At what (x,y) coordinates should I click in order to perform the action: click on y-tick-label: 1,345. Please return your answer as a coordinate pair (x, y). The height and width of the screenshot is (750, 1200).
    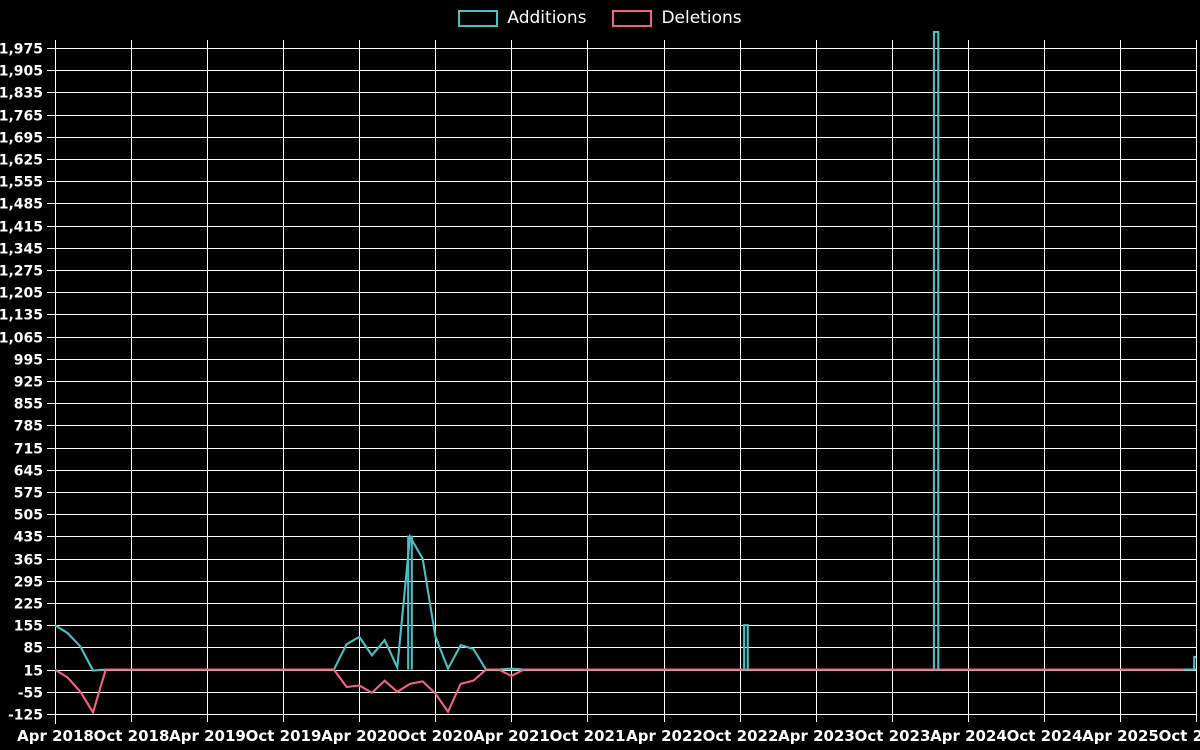
    Looking at the image, I should click on (21, 250).